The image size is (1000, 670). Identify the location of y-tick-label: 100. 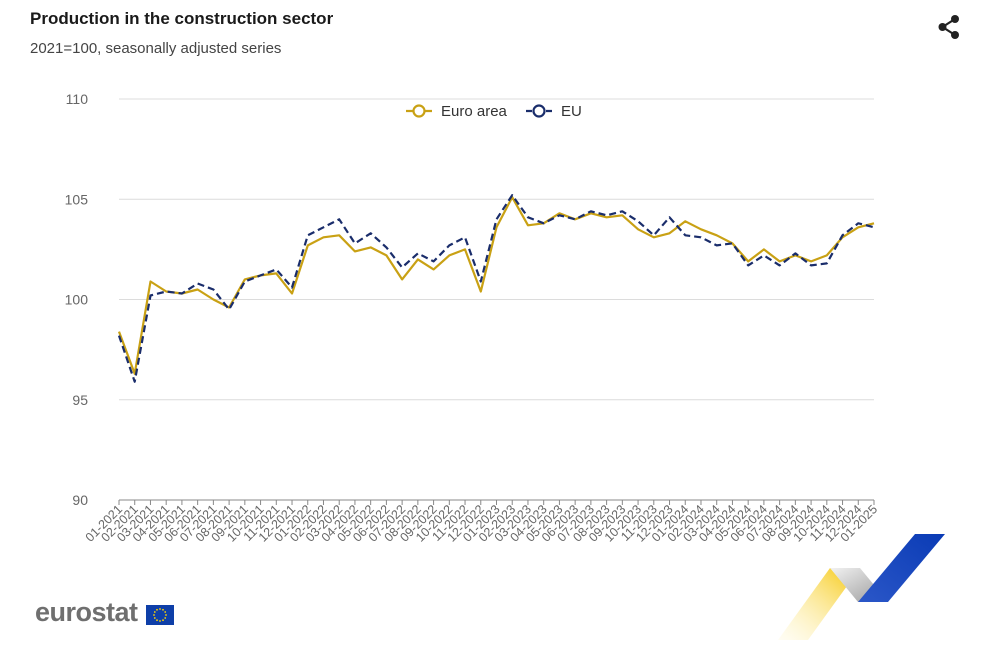
(77, 300).